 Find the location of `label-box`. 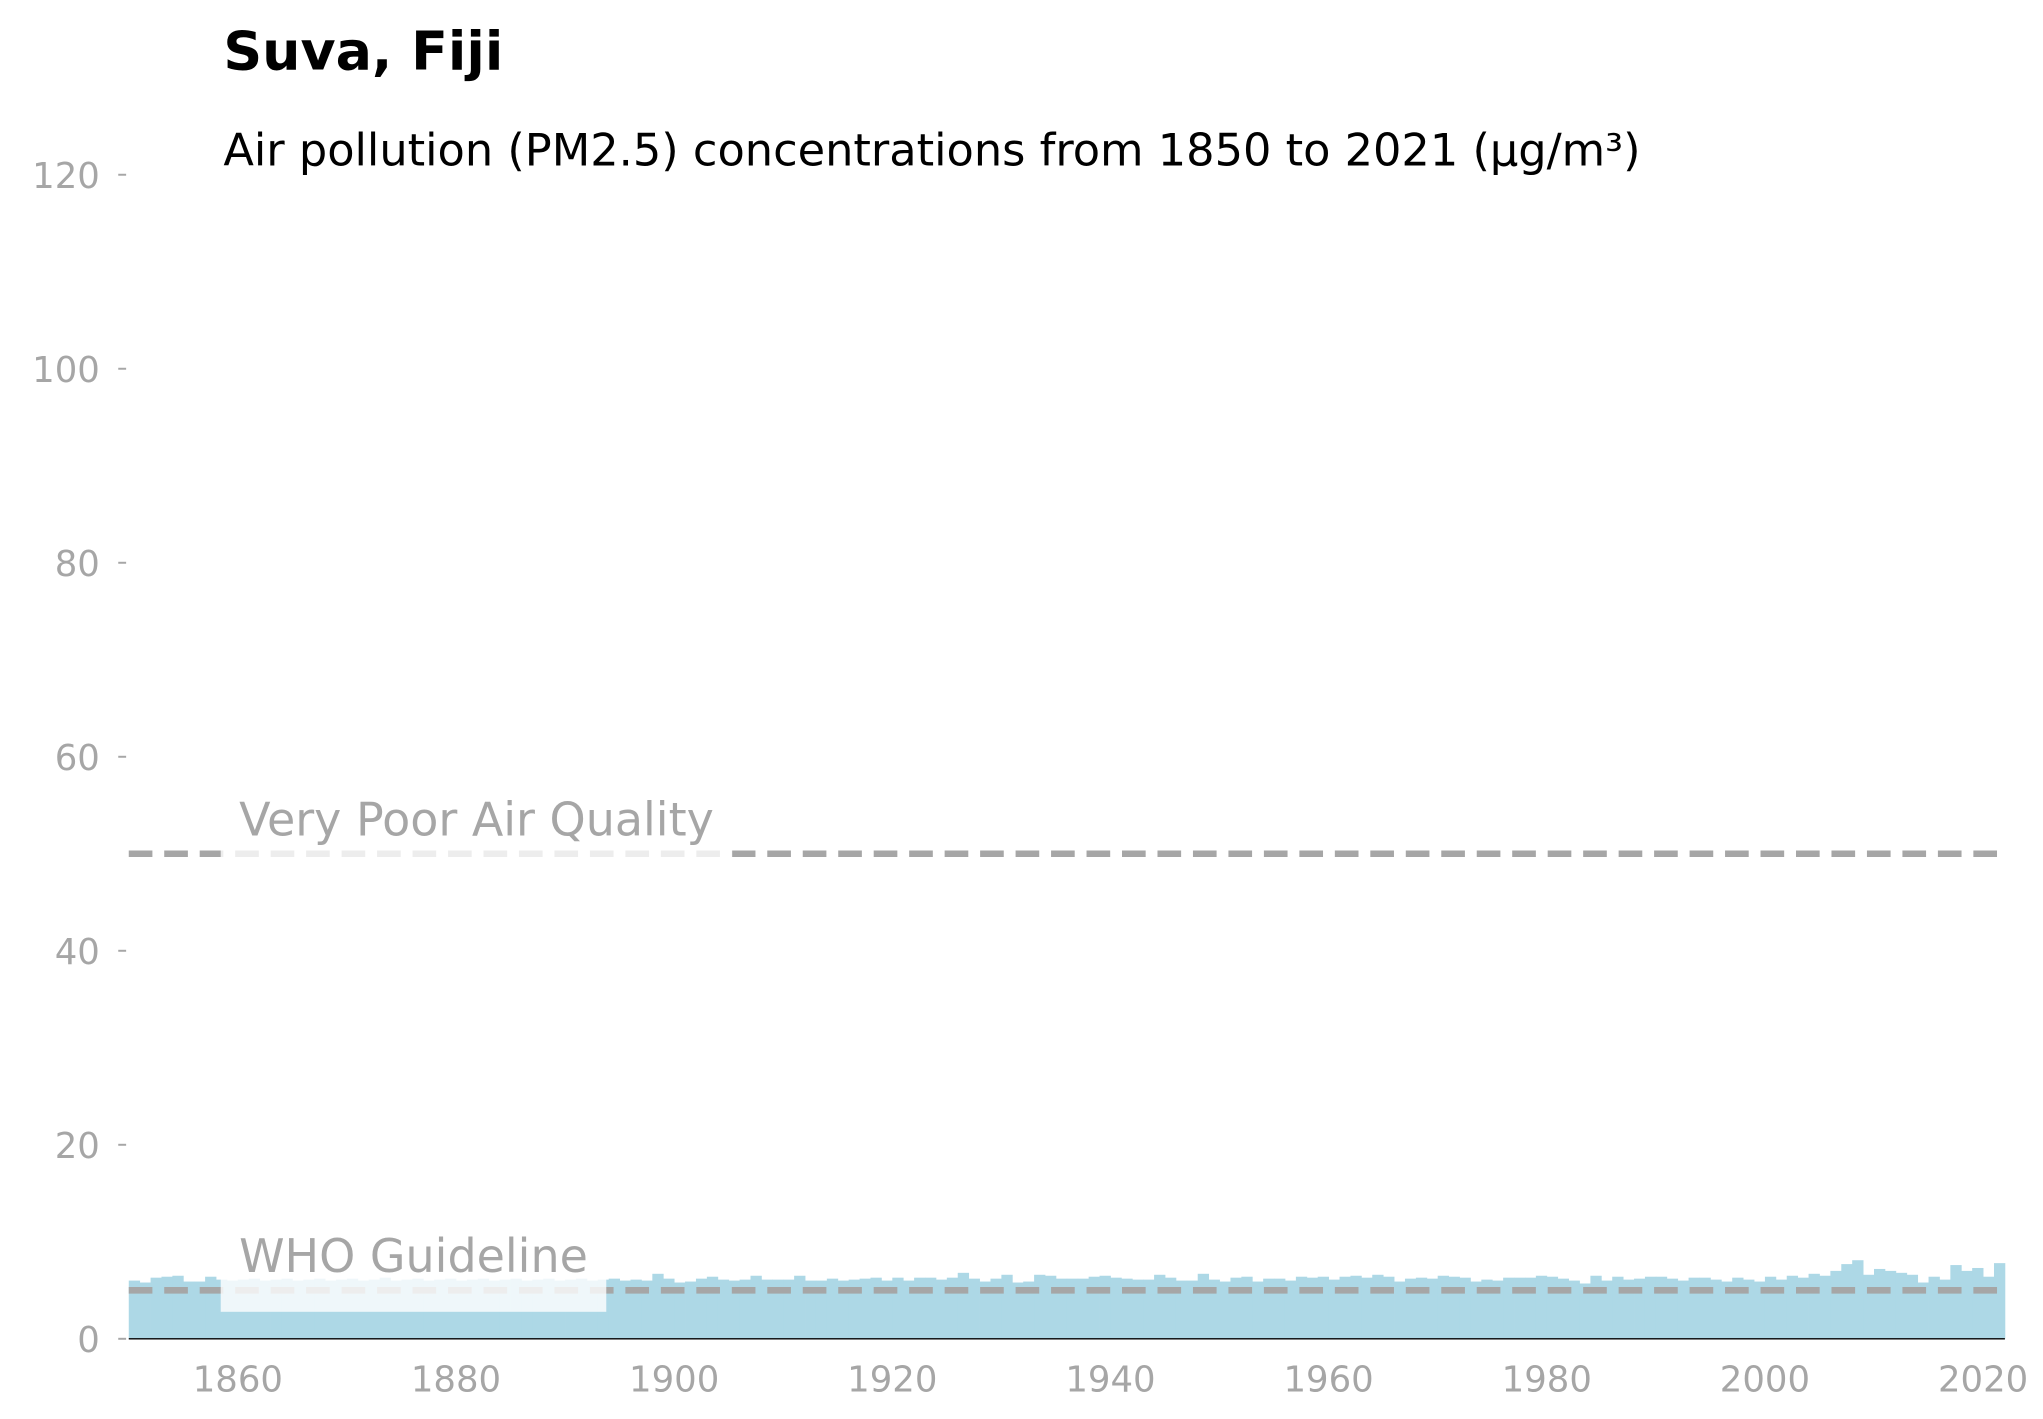

label-box is located at coordinates (476, 831).